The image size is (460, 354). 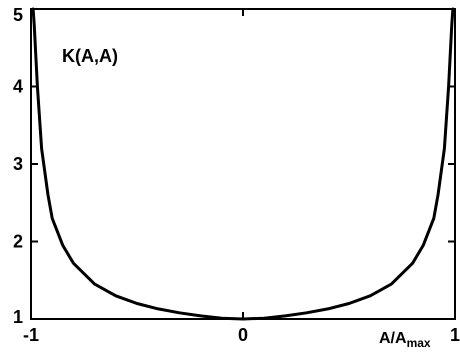 I want to click on x-axis-label: A/Amax, so click(x=405, y=340).